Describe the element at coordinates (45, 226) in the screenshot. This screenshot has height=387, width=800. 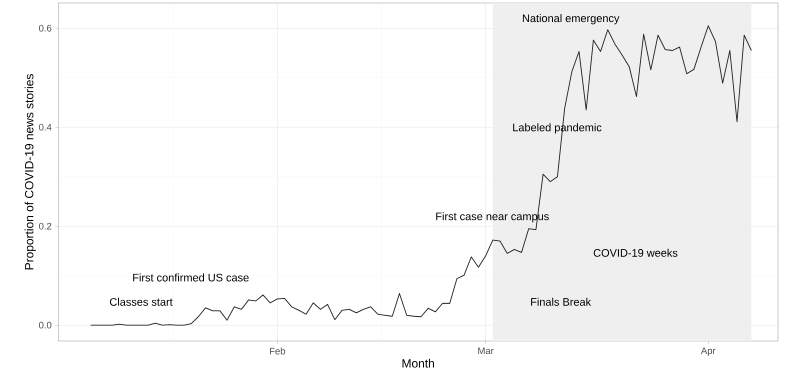
I see `y-tick-label: 0.2` at that location.